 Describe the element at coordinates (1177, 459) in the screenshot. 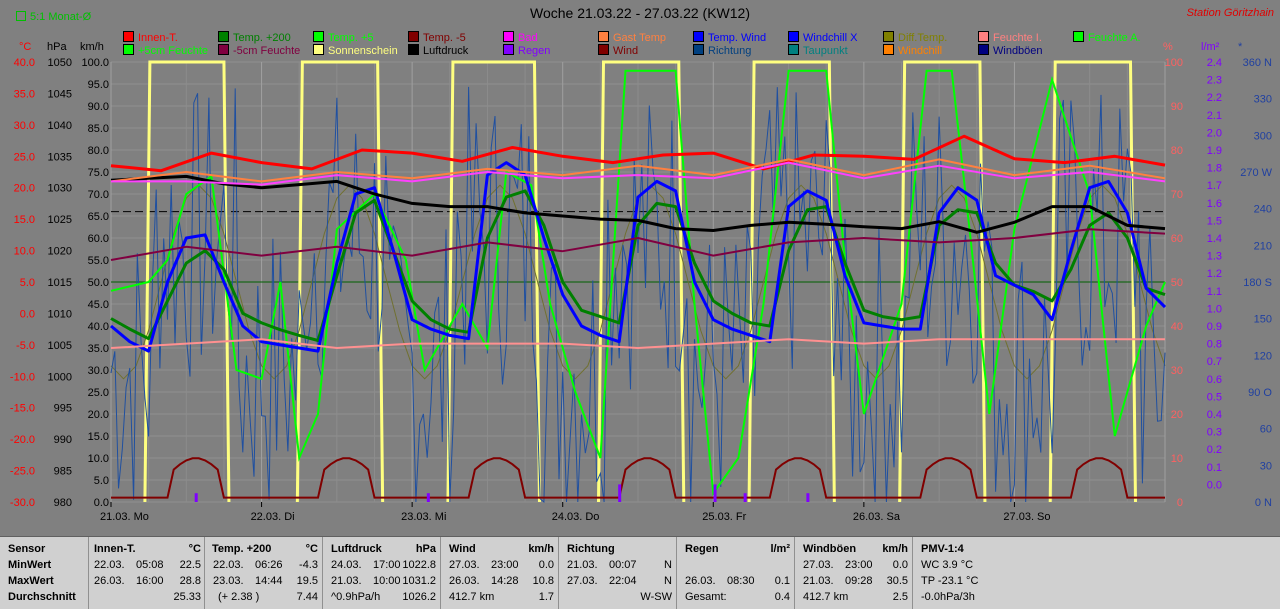

I see `axis-tick-label: 10` at that location.